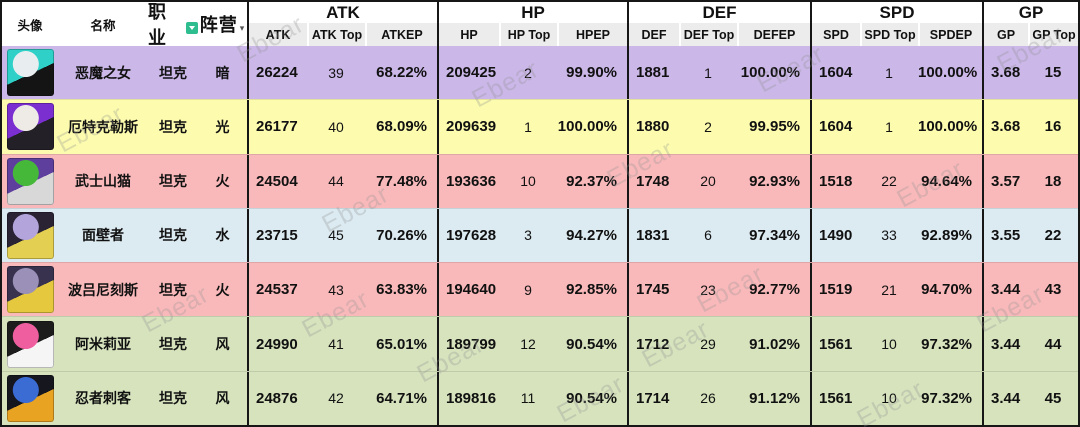 The height and width of the screenshot is (427, 1080). What do you see at coordinates (774, 290) in the screenshot?
I see `defep-cell: 92.77%` at bounding box center [774, 290].